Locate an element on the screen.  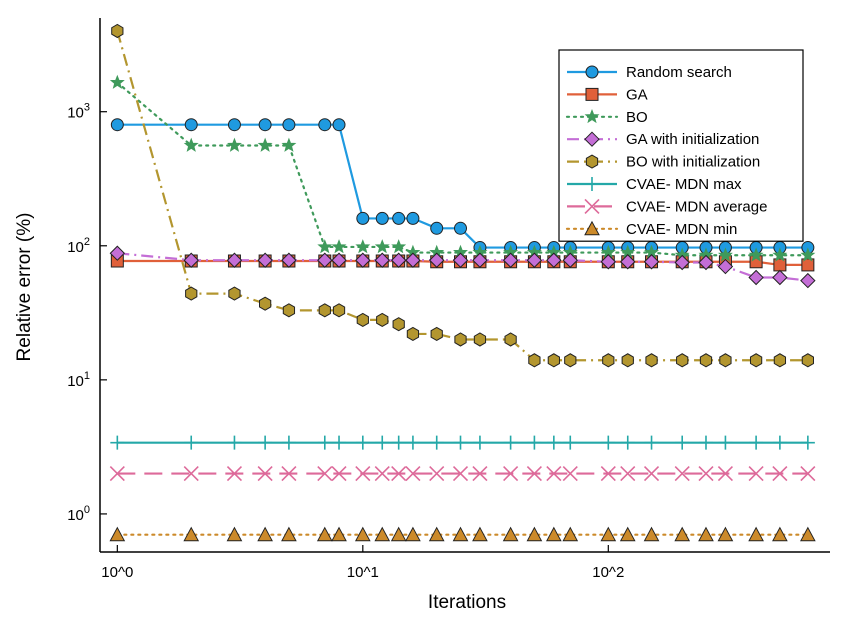
y-tick-label: 10⁰ is located at coordinates (78, 514).